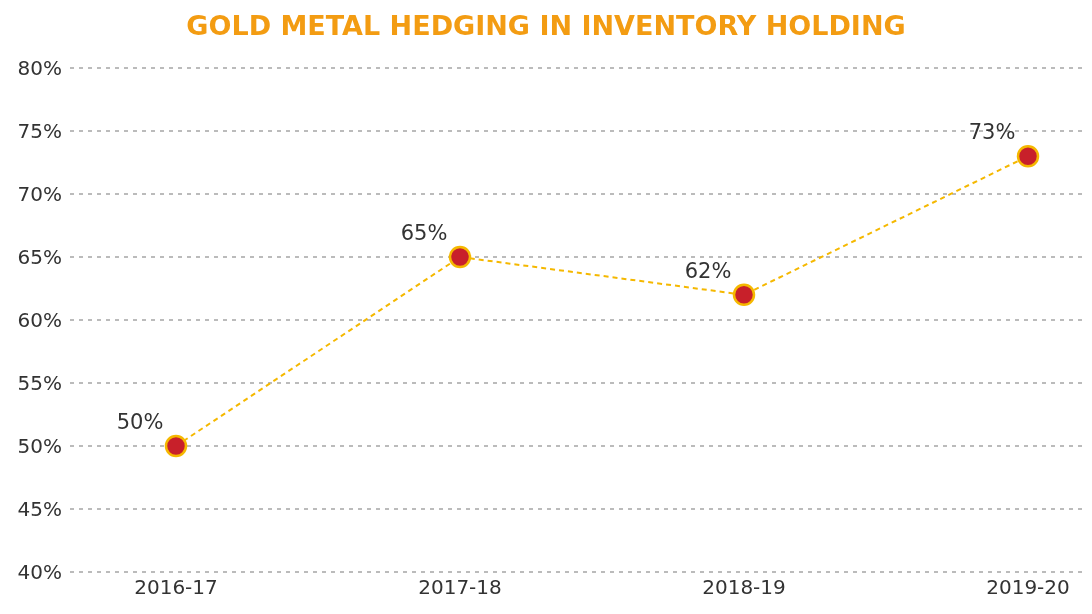 The height and width of the screenshot is (614, 1092). I want to click on data-label: 65%, so click(424, 233).